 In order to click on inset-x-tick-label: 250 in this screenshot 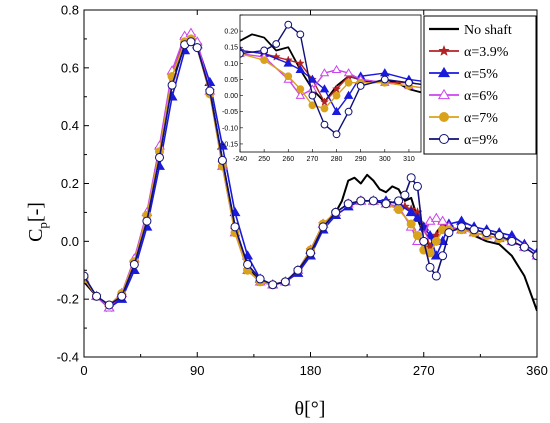, I will do `click(264, 159)`.